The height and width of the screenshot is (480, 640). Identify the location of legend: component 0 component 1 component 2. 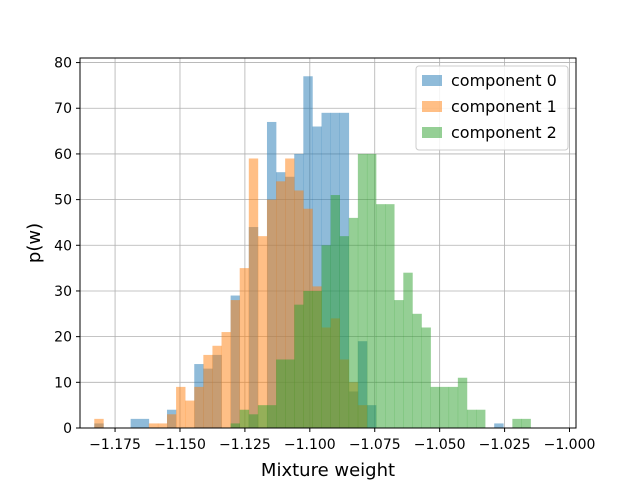
(492, 108).